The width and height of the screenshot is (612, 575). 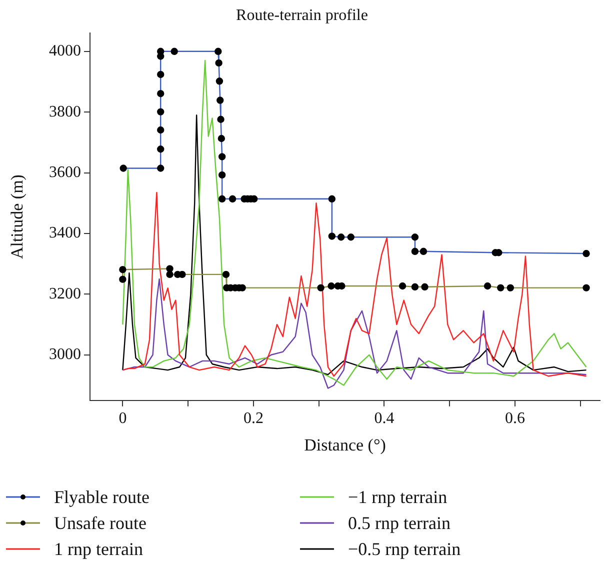 I want to click on chart-title: Route-terrain profile, so click(x=302, y=15).